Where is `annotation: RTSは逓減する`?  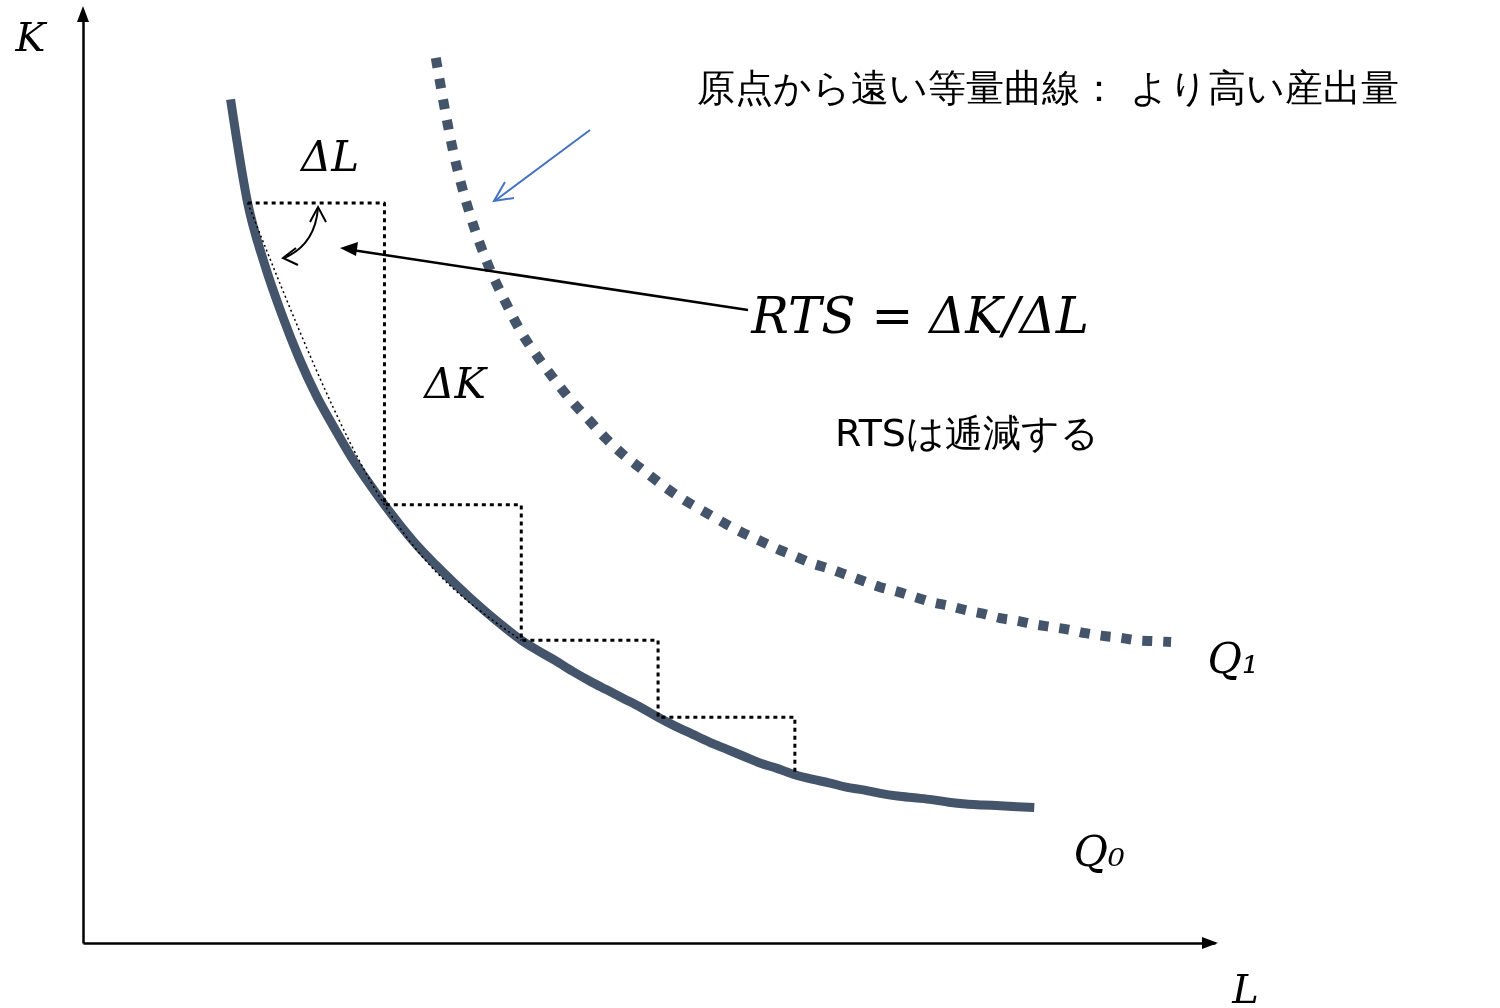
annotation: RTSは逓減する is located at coordinates (967, 433).